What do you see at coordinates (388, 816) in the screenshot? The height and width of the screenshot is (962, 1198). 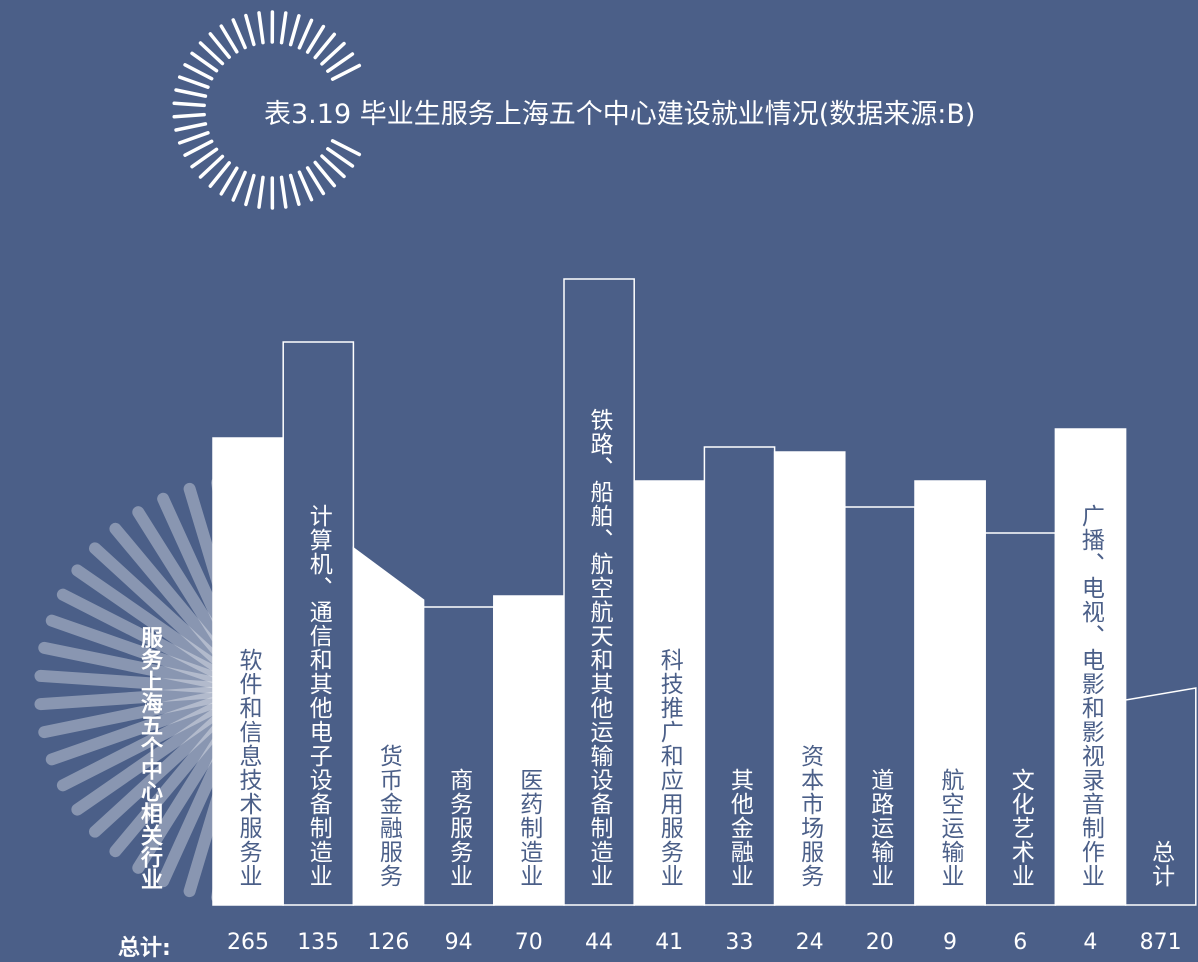 I see `column-label: 货币金融服务` at bounding box center [388, 816].